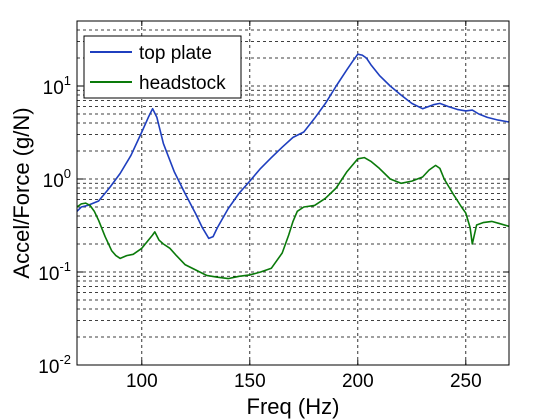 The image size is (560, 420). What do you see at coordinates (182, 83) in the screenshot?
I see `legend-label-headstock: headstock` at bounding box center [182, 83].